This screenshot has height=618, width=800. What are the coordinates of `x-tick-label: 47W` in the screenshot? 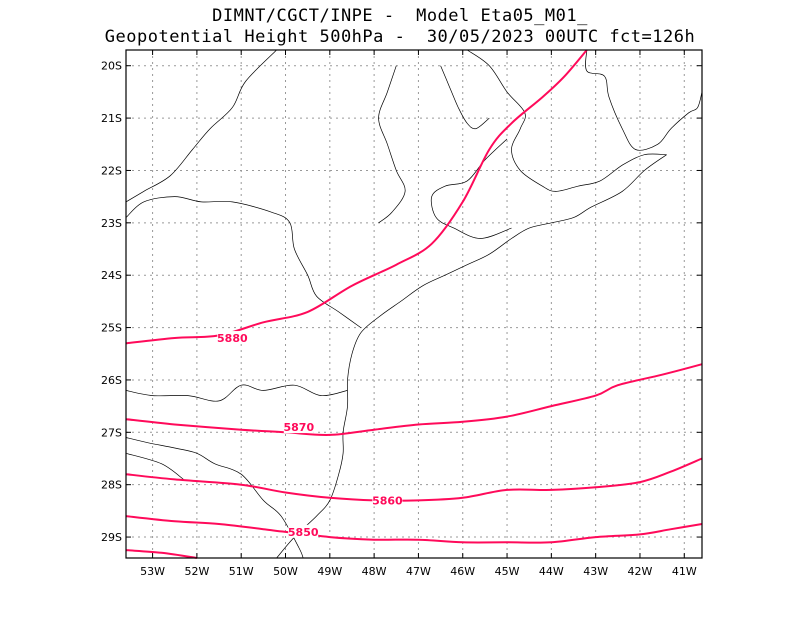 It's located at (418, 571).